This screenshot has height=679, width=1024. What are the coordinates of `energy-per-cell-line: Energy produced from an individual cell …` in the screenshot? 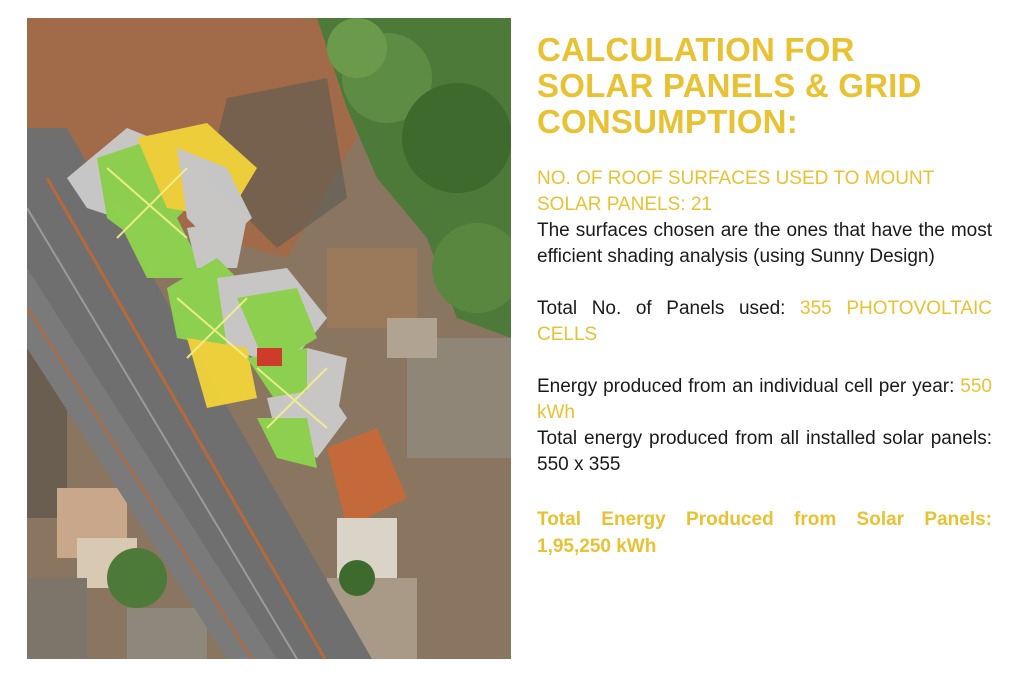 It's located at (764, 400).